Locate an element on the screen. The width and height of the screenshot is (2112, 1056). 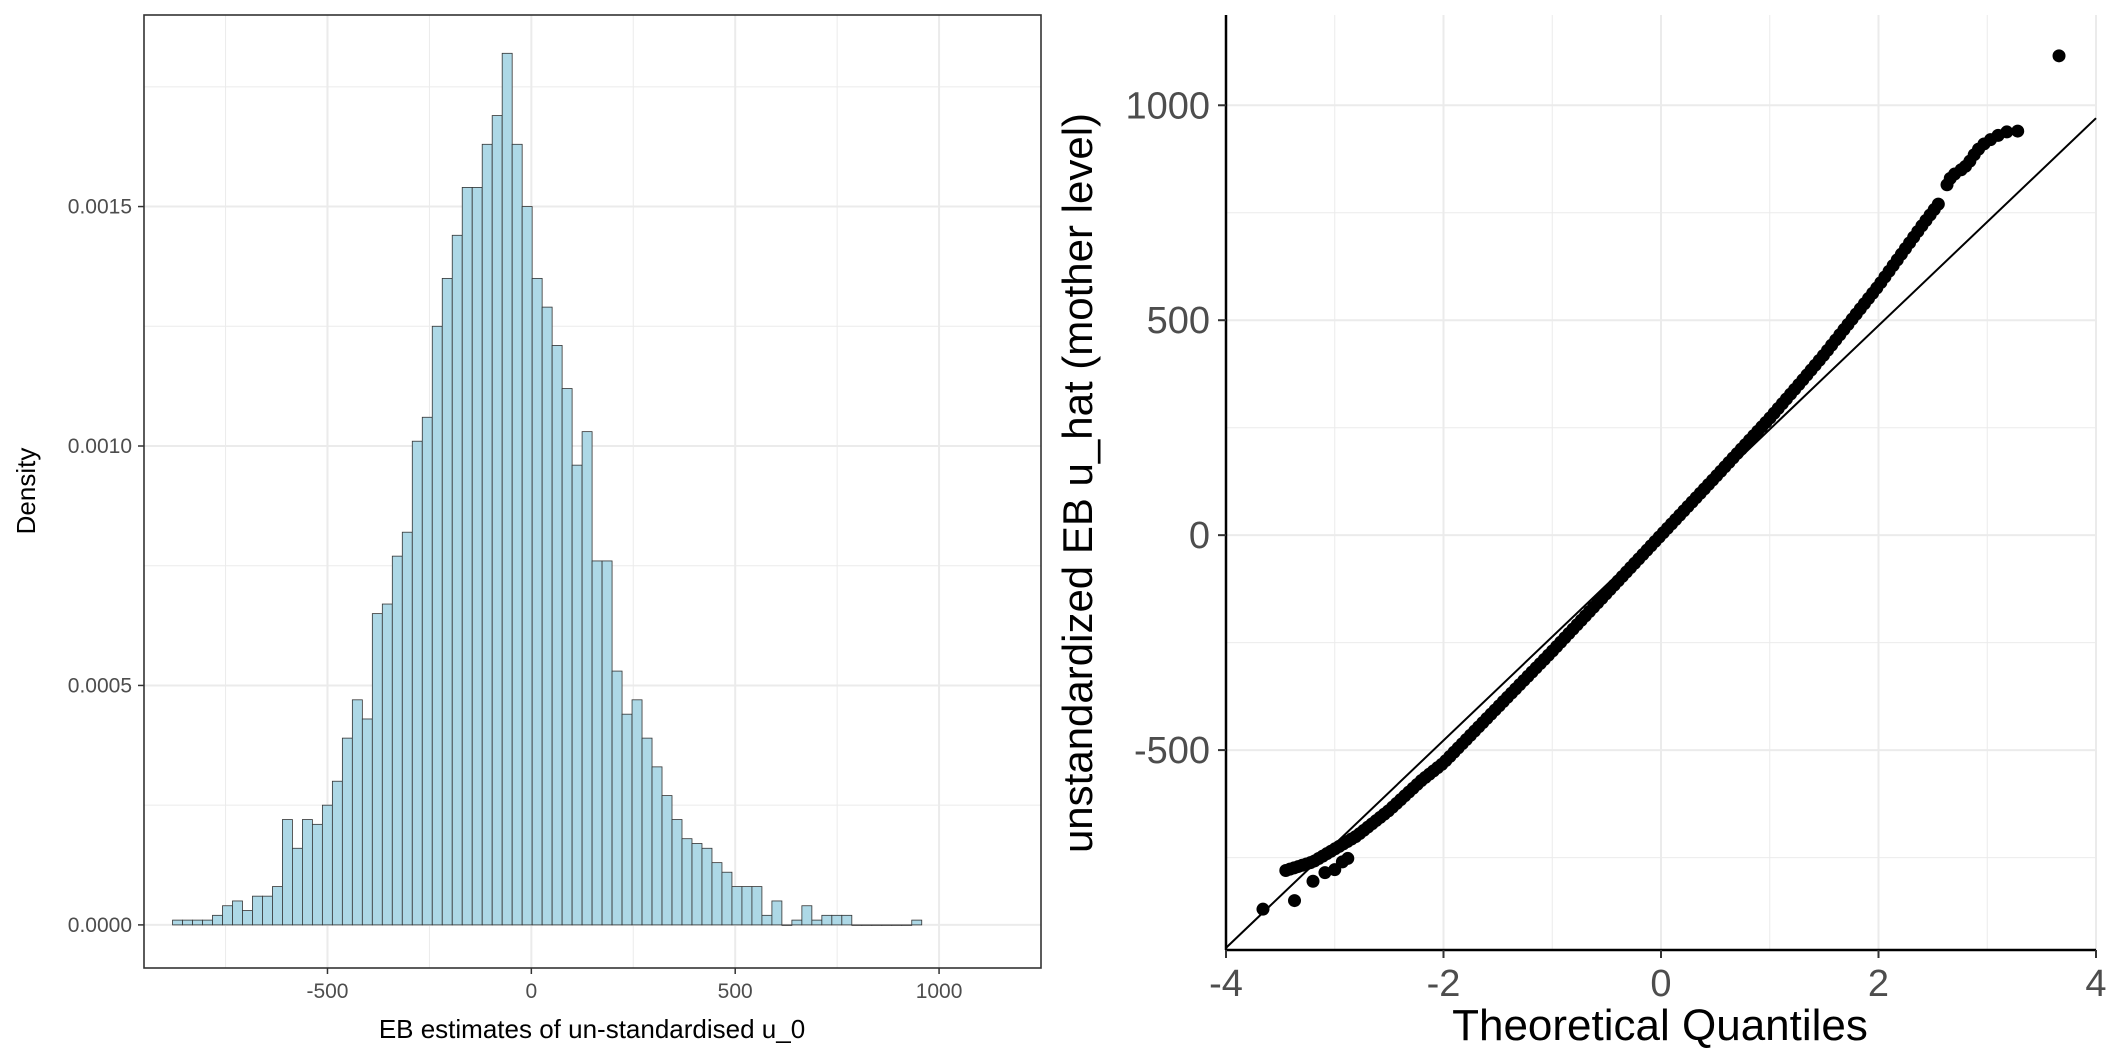
qq-x-axis-title: Theoretical Quantiles is located at coordinates (1660, 1025).